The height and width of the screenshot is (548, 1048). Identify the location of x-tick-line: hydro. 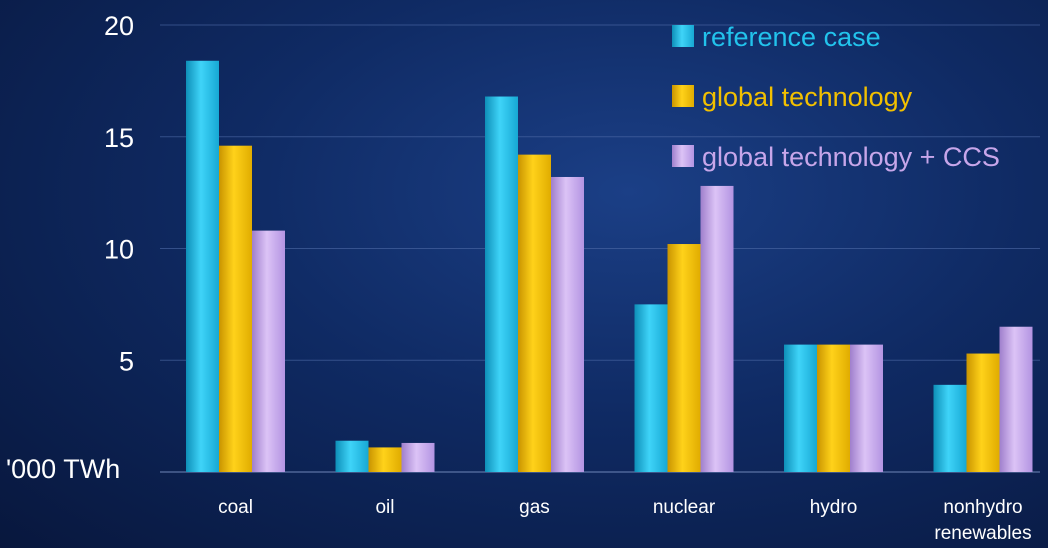
(834, 507).